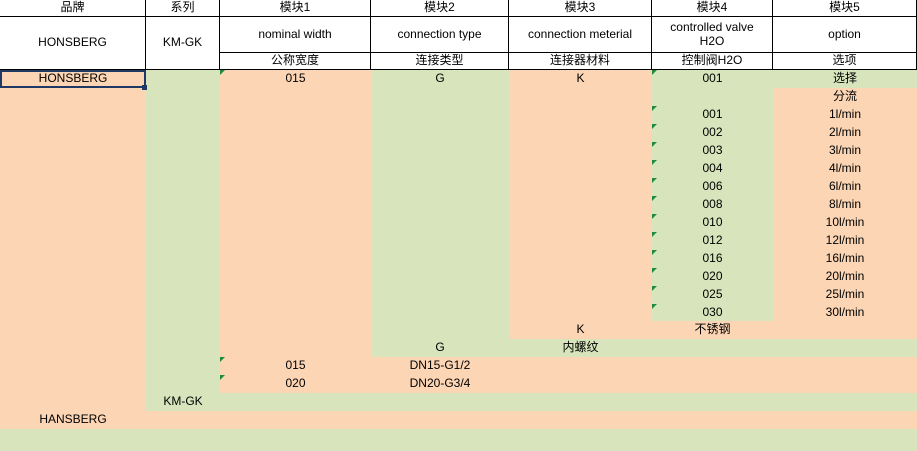  What do you see at coordinates (844, 204) in the screenshot?
I see `option-flow-cell: 8l/min` at bounding box center [844, 204].